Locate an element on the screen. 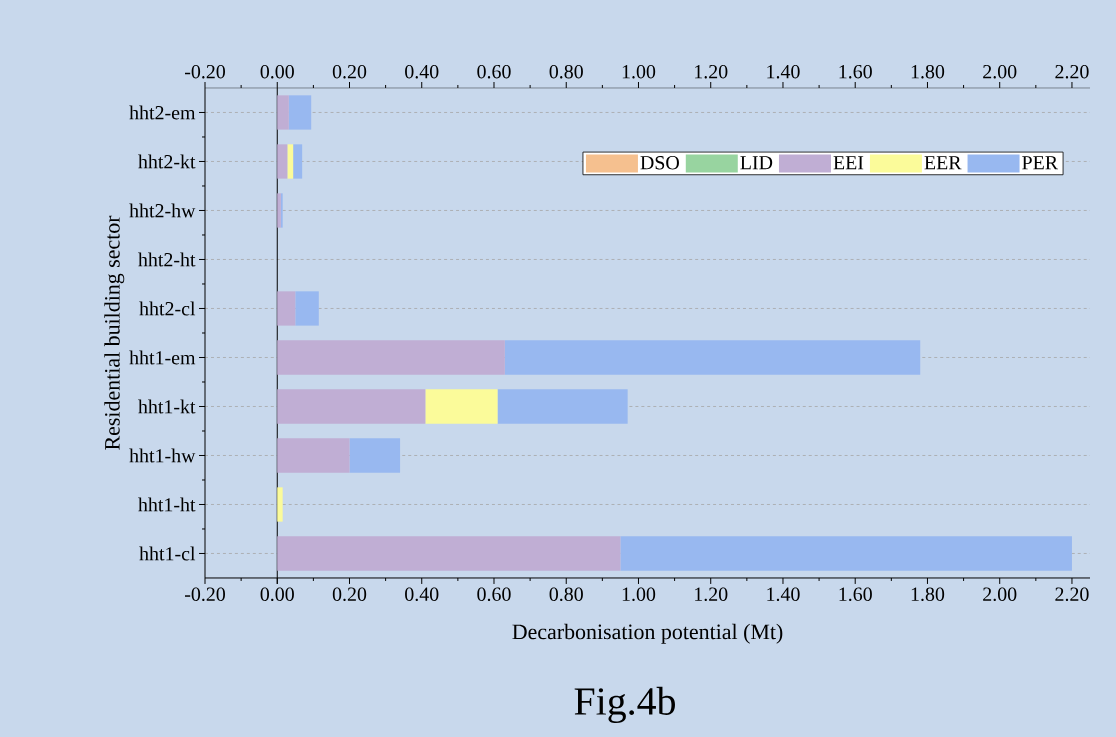 This screenshot has height=737, width=1116. y-tick-label: hht2-ht is located at coordinates (167, 259).